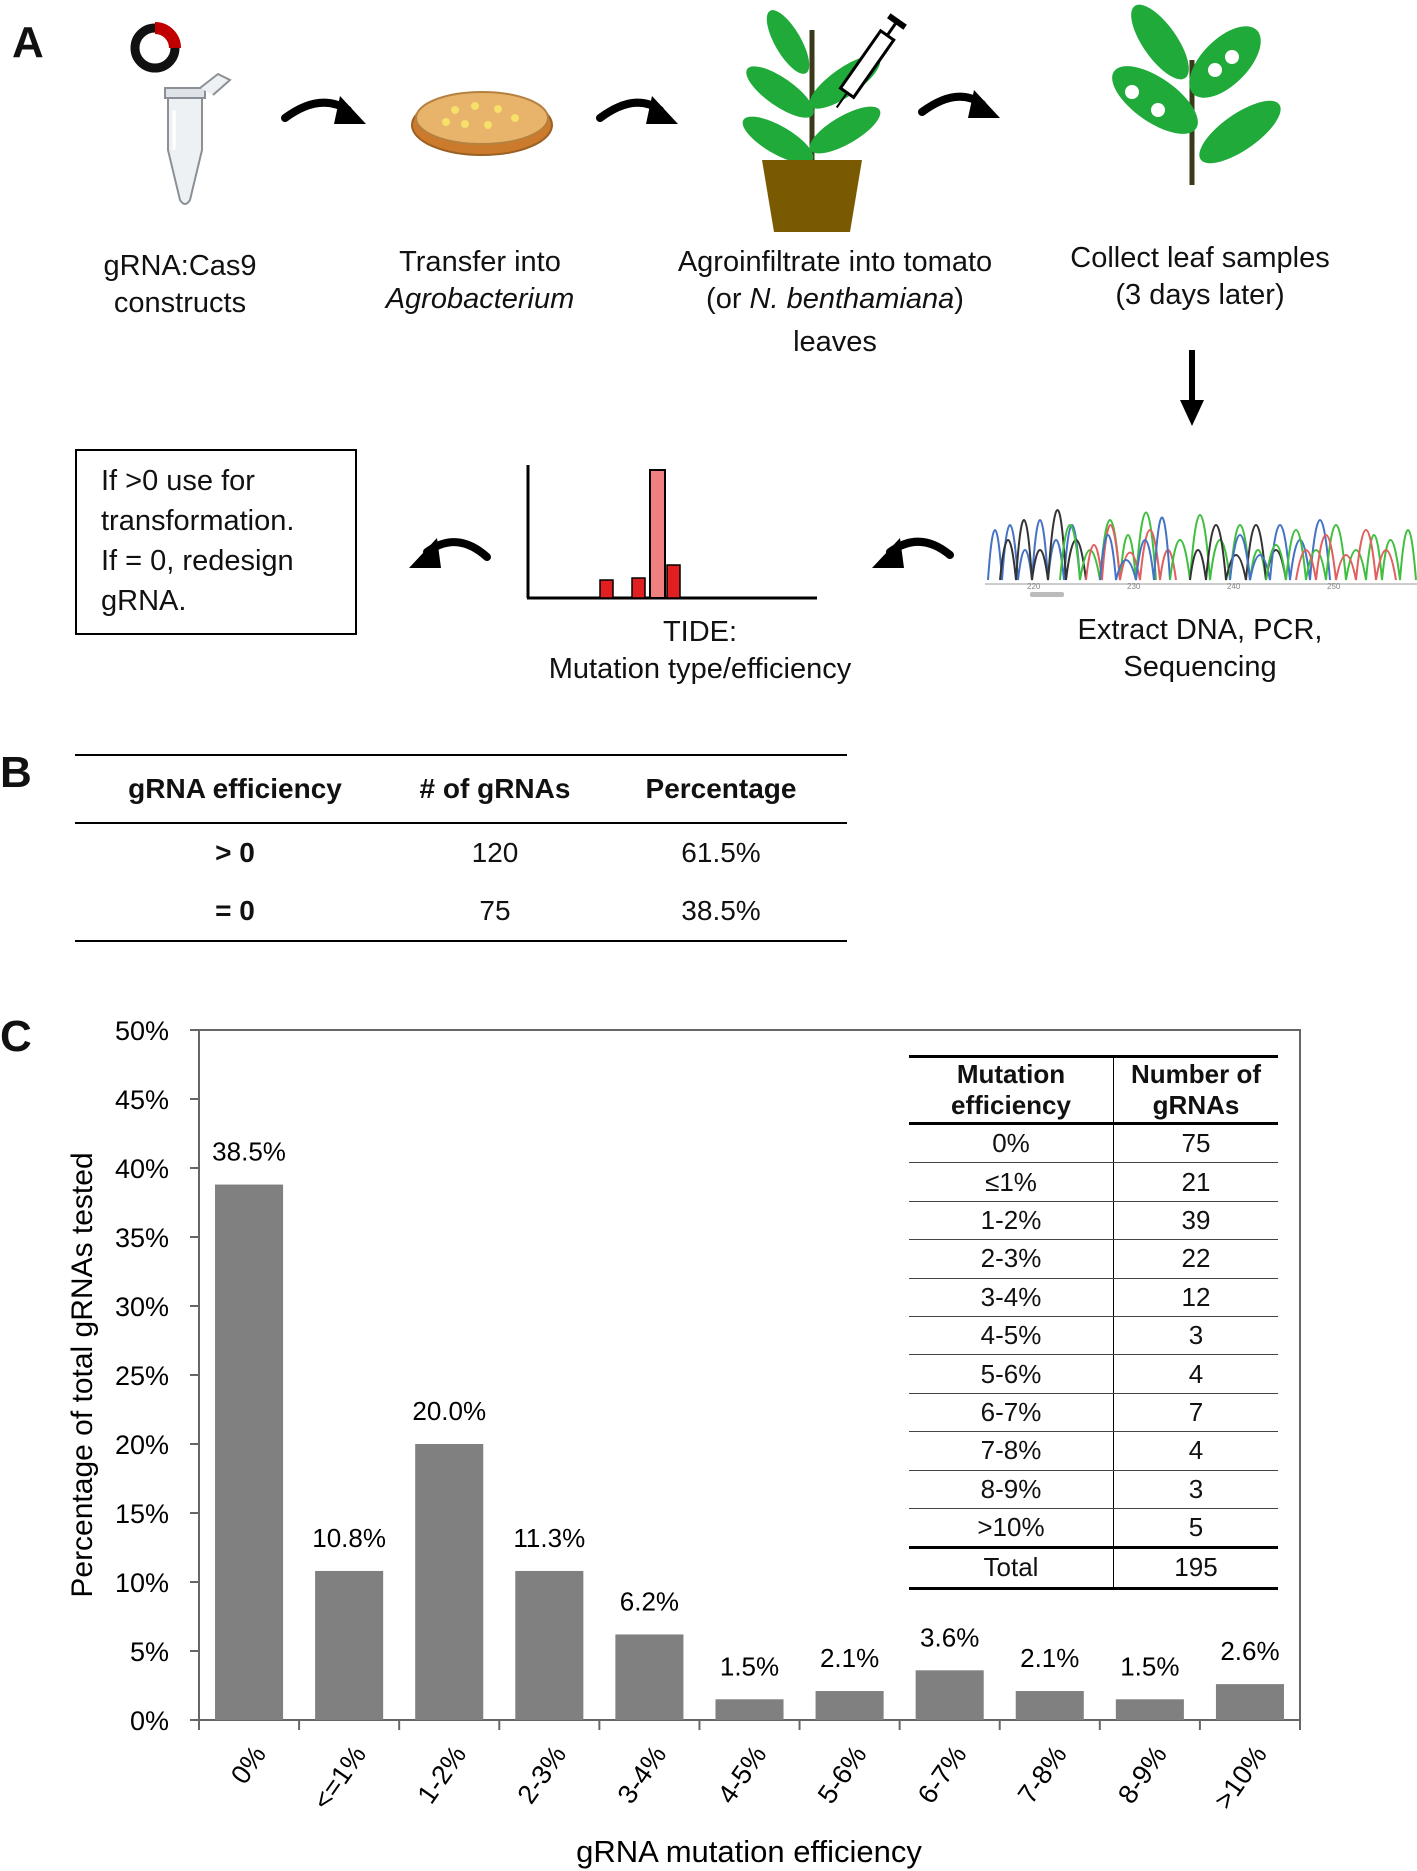 The width and height of the screenshot is (1417, 1871). Describe the element at coordinates (180, 266) in the screenshot. I see `caption-line: gRNA:Cas9` at that location.